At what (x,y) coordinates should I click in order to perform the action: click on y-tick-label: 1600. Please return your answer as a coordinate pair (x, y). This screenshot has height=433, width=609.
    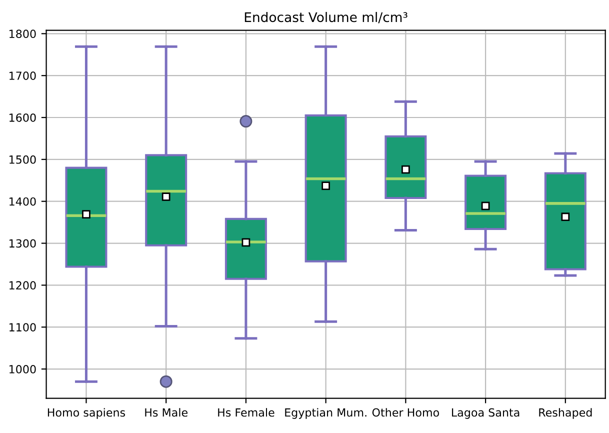
    Looking at the image, I should click on (23, 117).